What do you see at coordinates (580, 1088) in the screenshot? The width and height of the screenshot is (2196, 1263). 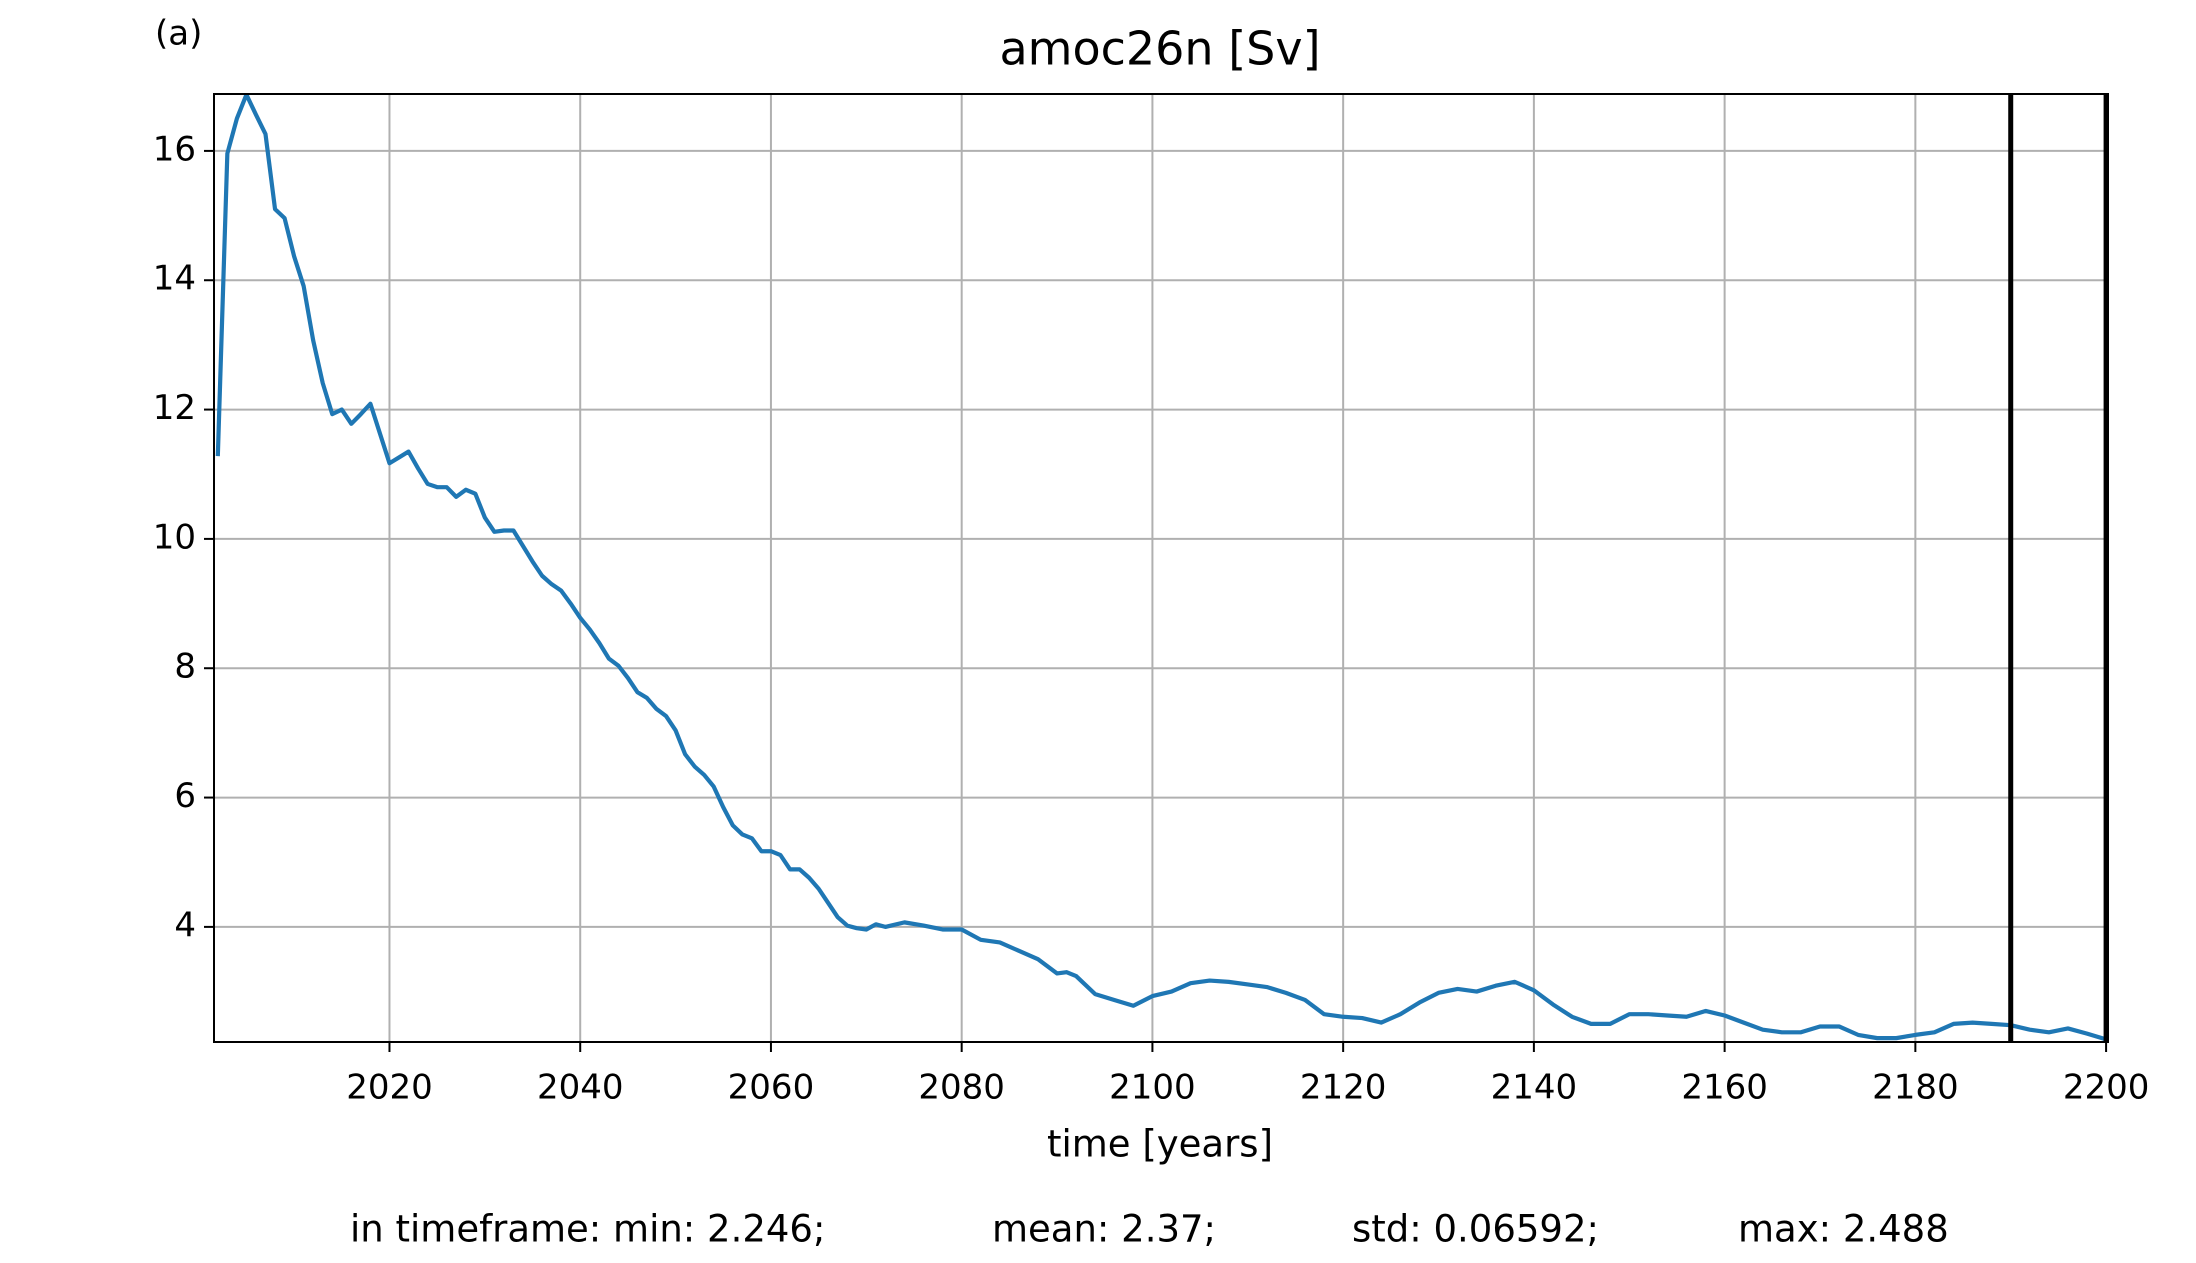 I see `x-tick-label: 2040` at bounding box center [580, 1088].